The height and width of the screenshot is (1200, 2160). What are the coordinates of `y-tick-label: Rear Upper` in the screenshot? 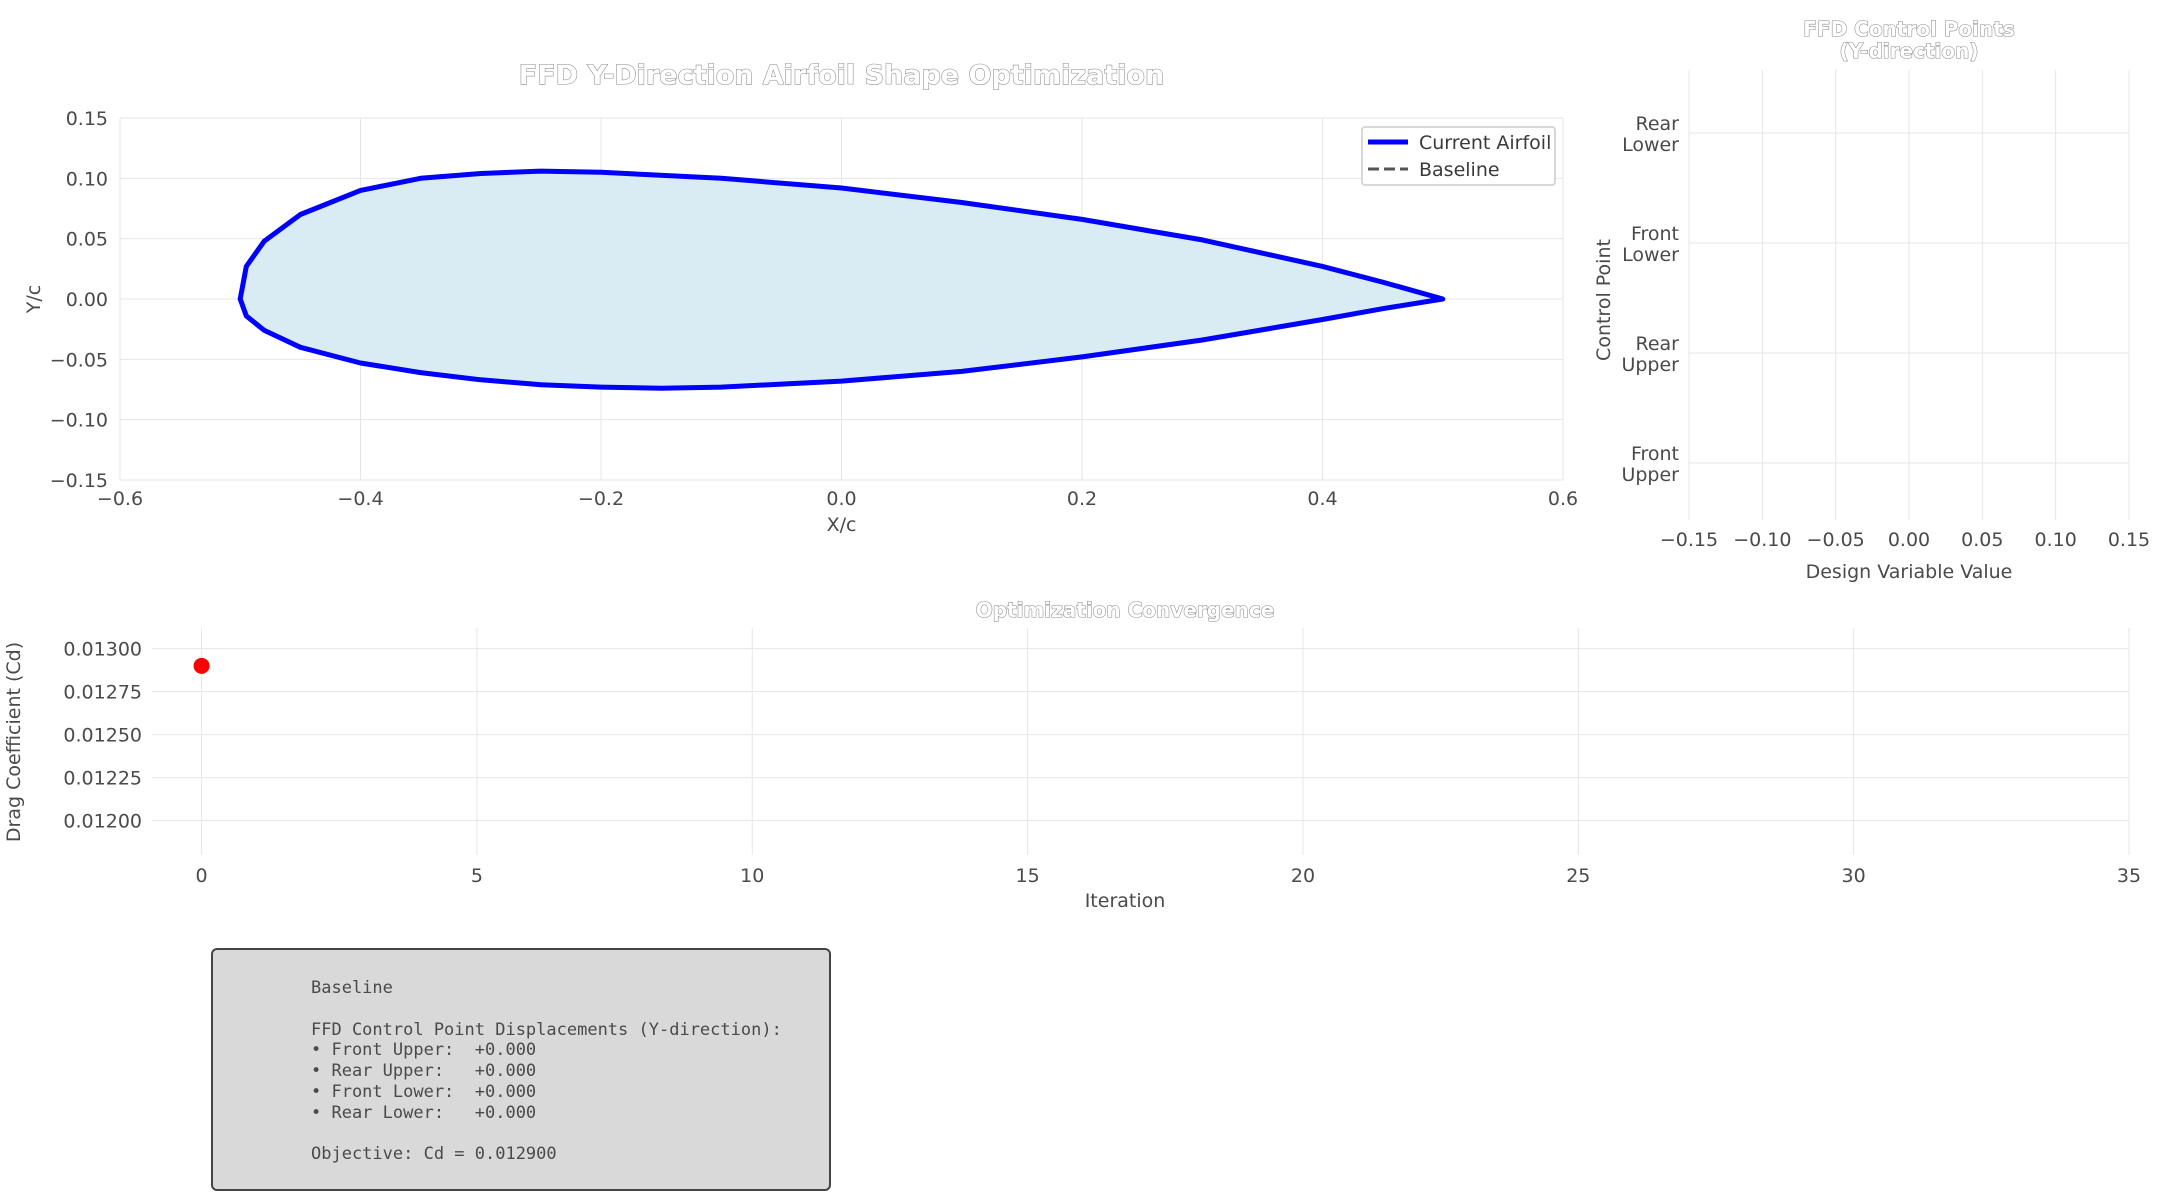 It's located at (1650, 354).